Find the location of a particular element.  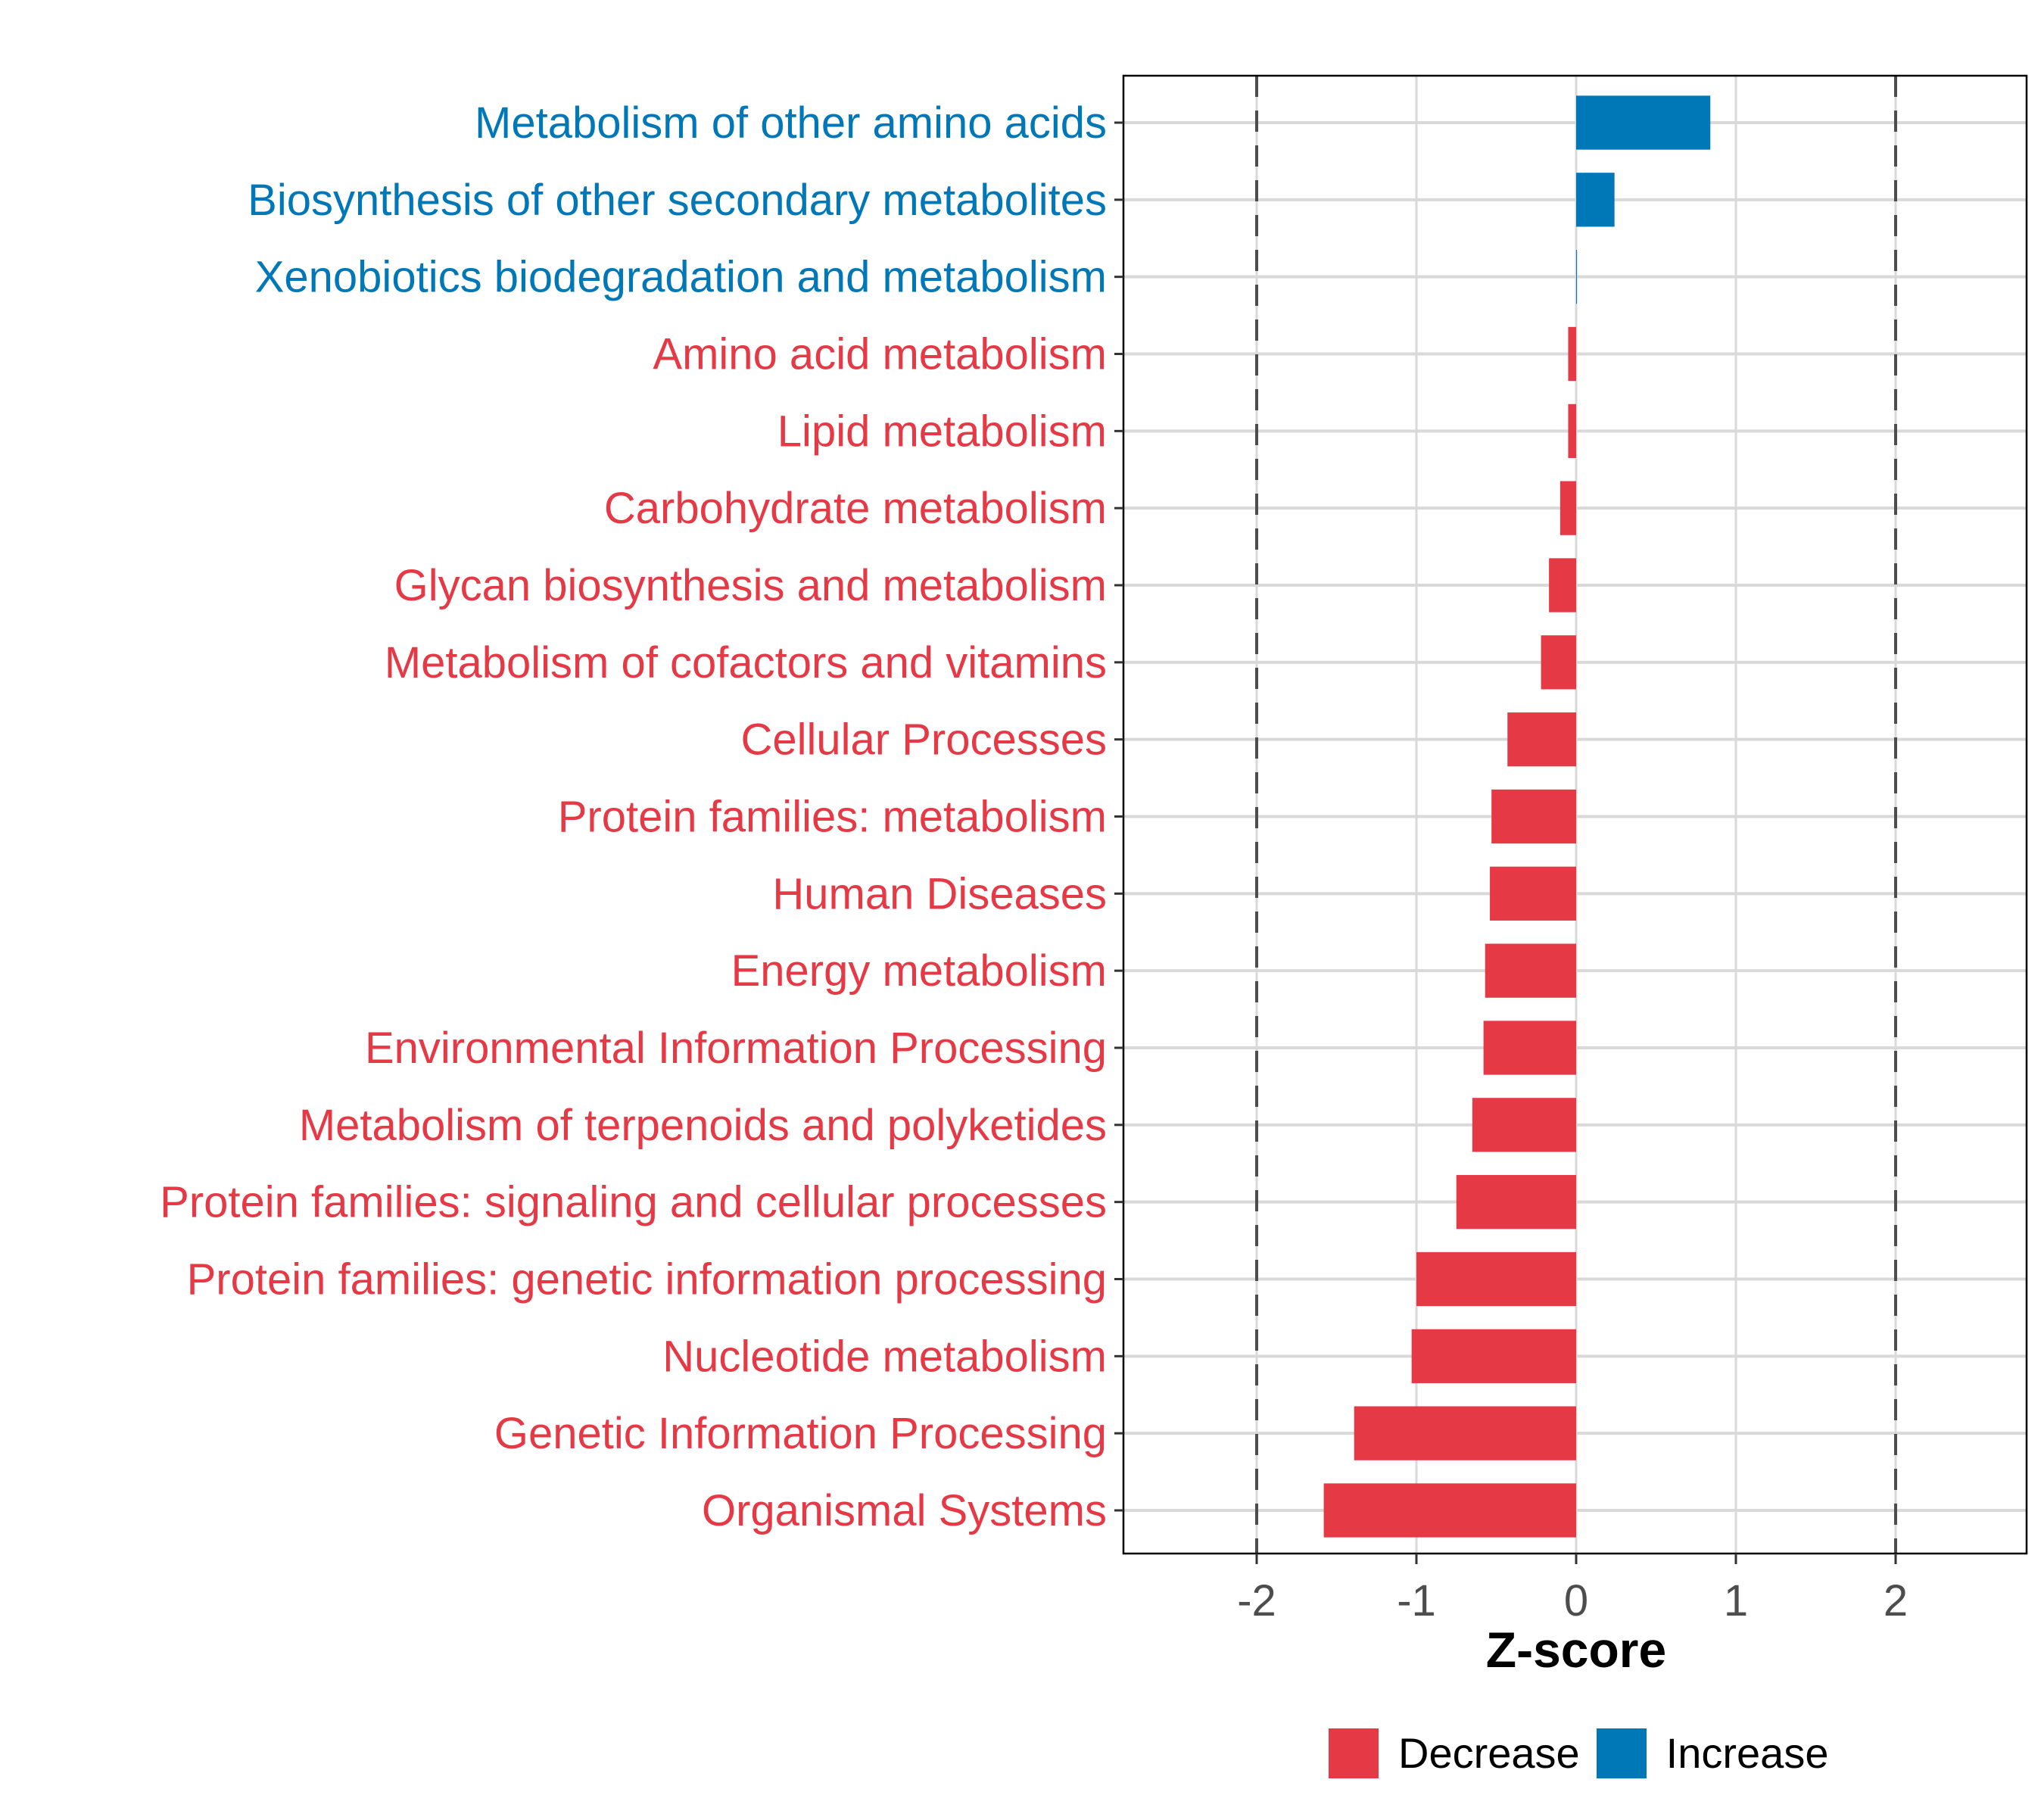

y-tick-label: Environmental Information Processing is located at coordinates (736, 1048).